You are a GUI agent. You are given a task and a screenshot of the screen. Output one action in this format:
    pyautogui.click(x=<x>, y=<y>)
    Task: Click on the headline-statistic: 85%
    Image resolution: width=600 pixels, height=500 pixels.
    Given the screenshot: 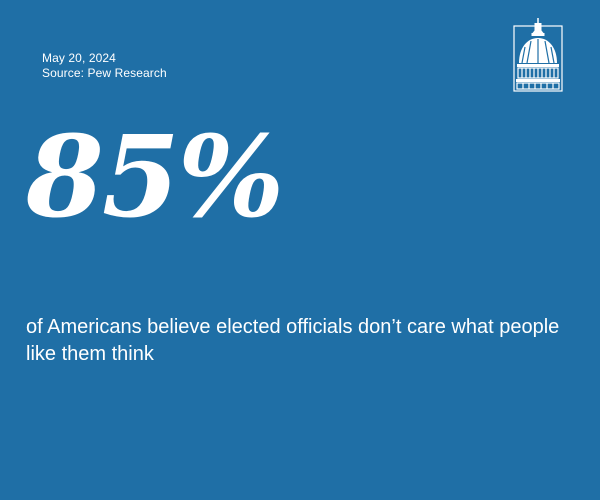 What is the action you would take?
    pyautogui.click(x=155, y=177)
    